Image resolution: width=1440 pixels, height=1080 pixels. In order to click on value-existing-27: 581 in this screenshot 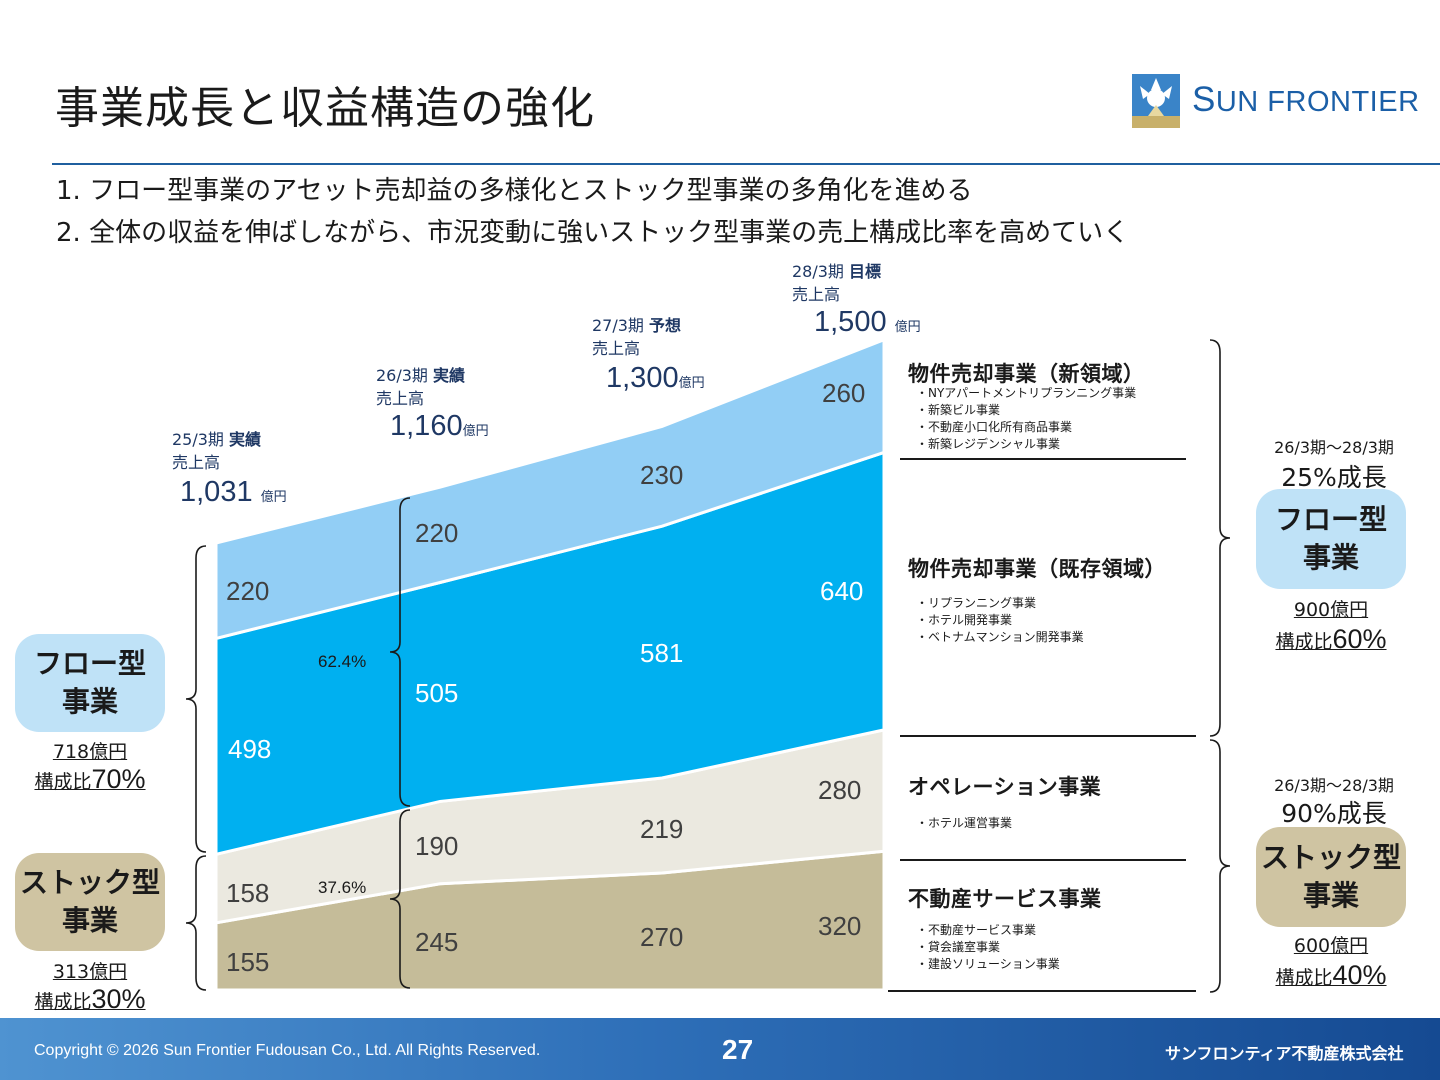, I will do `click(662, 653)`.